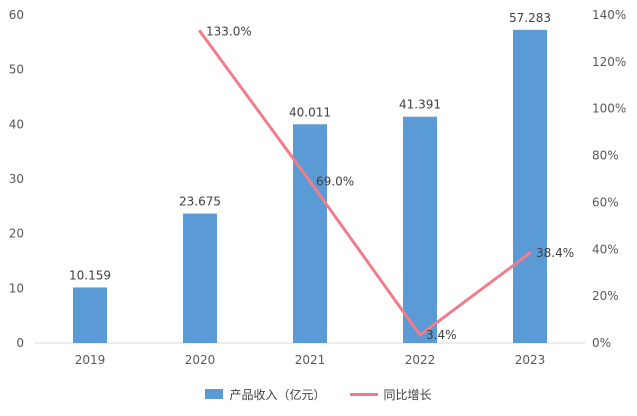 The height and width of the screenshot is (416, 637). What do you see at coordinates (420, 105) in the screenshot?
I see `bar-data-label: 41.391` at bounding box center [420, 105].